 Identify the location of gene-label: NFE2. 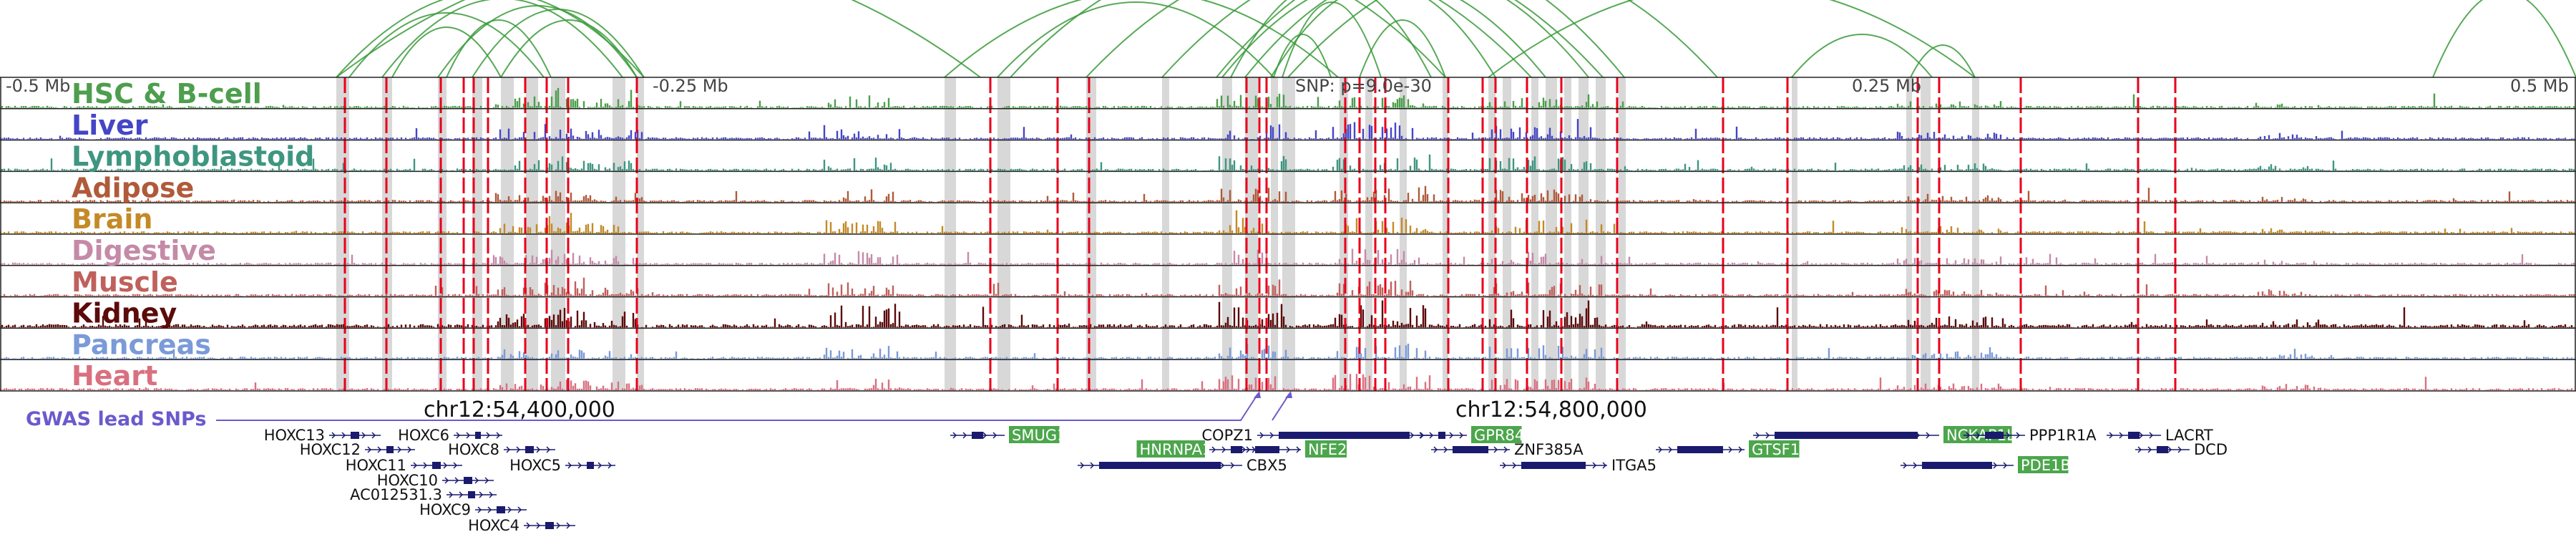
(1327, 449).